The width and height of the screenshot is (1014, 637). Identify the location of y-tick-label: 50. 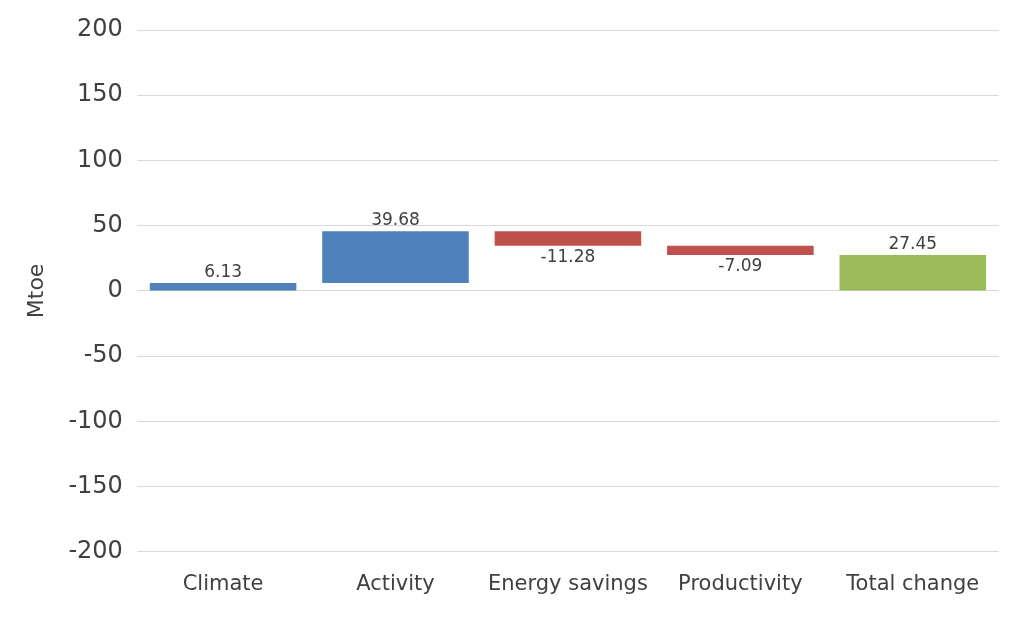
(107, 223).